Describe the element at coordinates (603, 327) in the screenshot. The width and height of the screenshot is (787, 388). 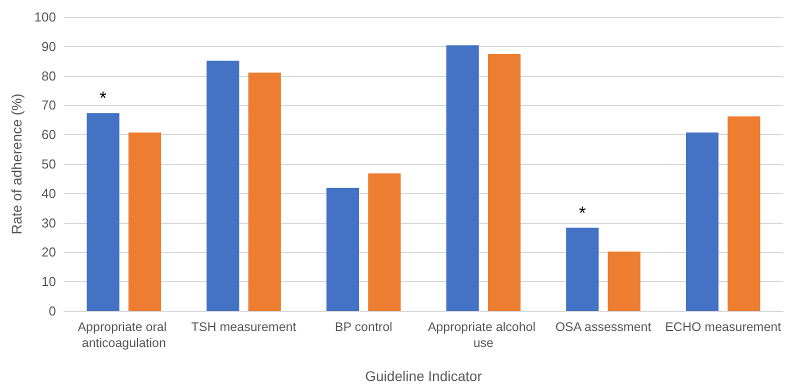
I see `x-tick-label: OSA assessment` at that location.